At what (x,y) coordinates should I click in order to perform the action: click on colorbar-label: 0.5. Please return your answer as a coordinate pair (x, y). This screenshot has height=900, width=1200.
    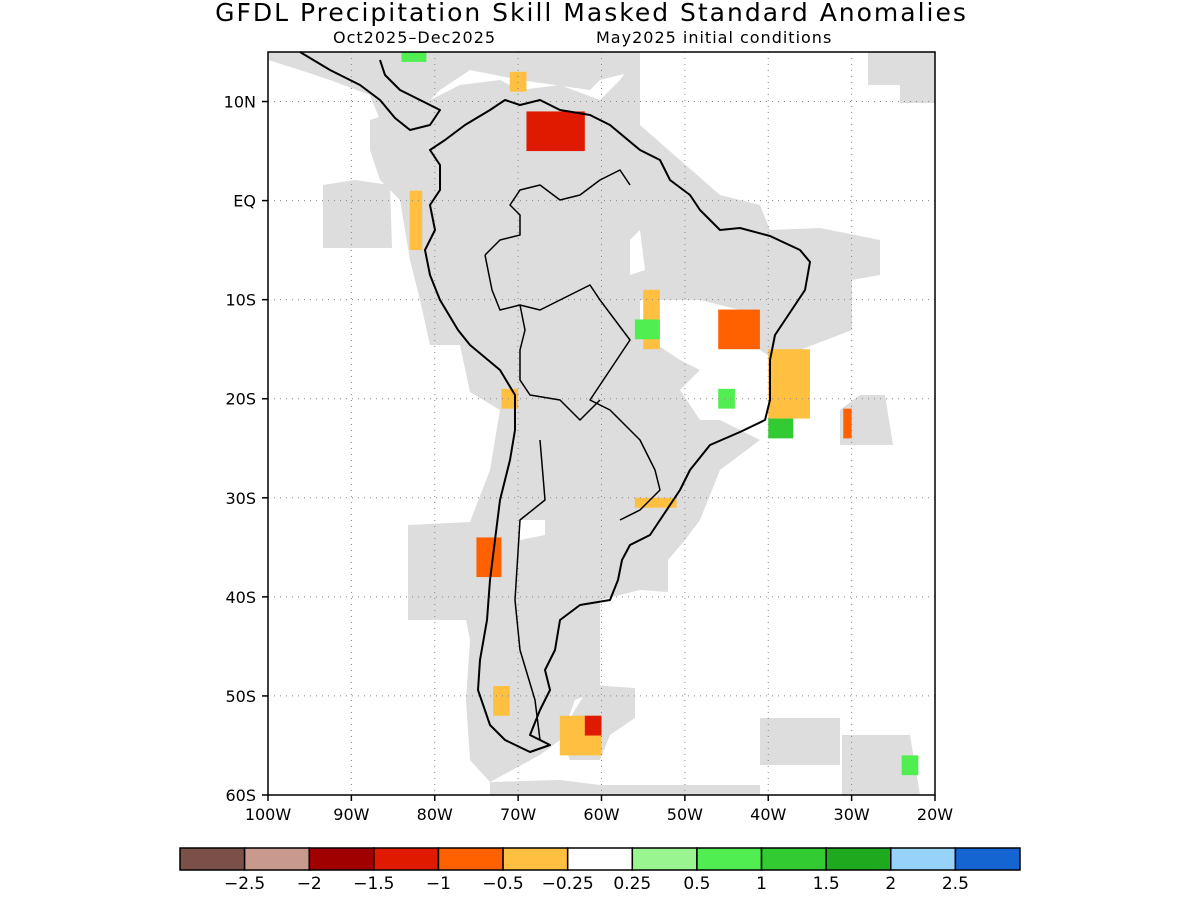
    Looking at the image, I should click on (696, 884).